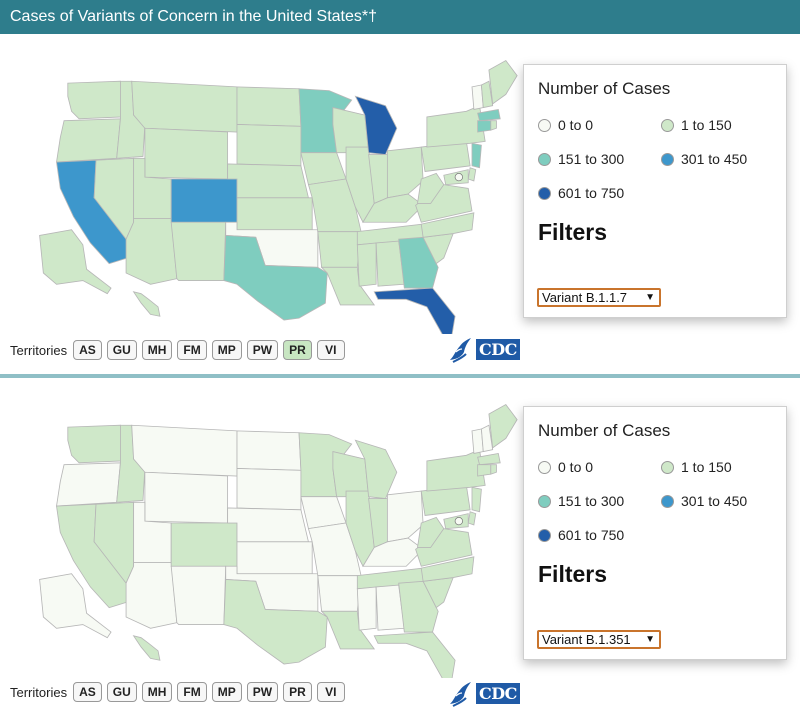 This screenshot has height=728, width=800. Describe the element at coordinates (460, 350) in the screenshot. I see `cdc-eagle-icon` at that location.